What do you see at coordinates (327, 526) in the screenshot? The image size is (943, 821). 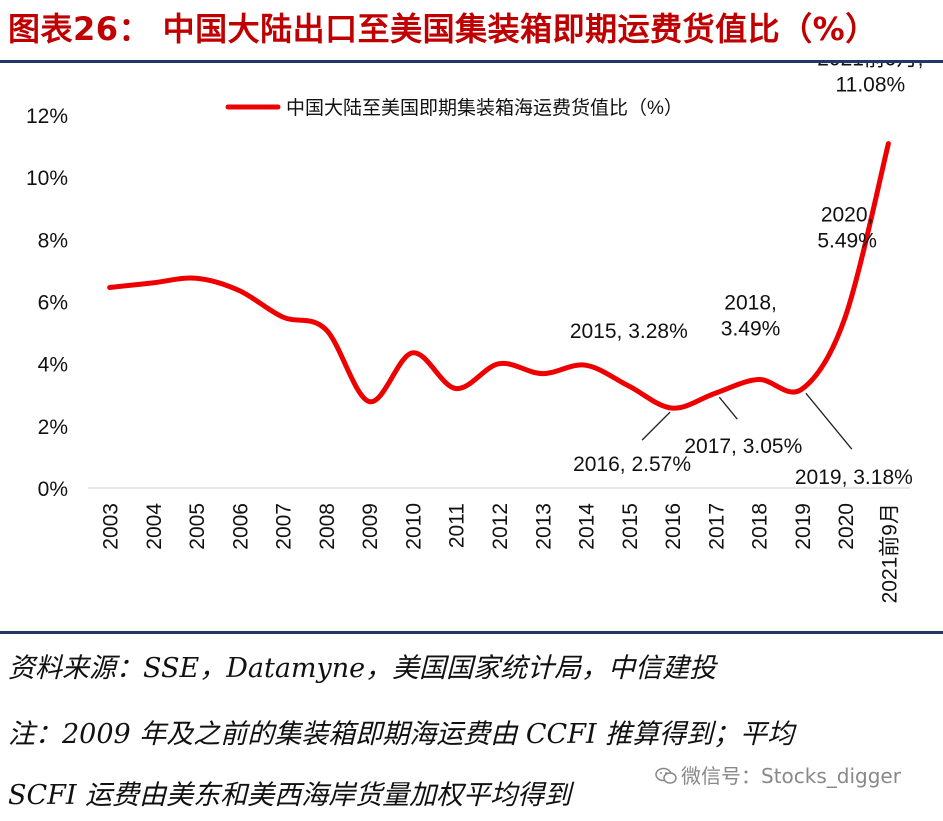 I see `x-tick-label: 2008` at bounding box center [327, 526].